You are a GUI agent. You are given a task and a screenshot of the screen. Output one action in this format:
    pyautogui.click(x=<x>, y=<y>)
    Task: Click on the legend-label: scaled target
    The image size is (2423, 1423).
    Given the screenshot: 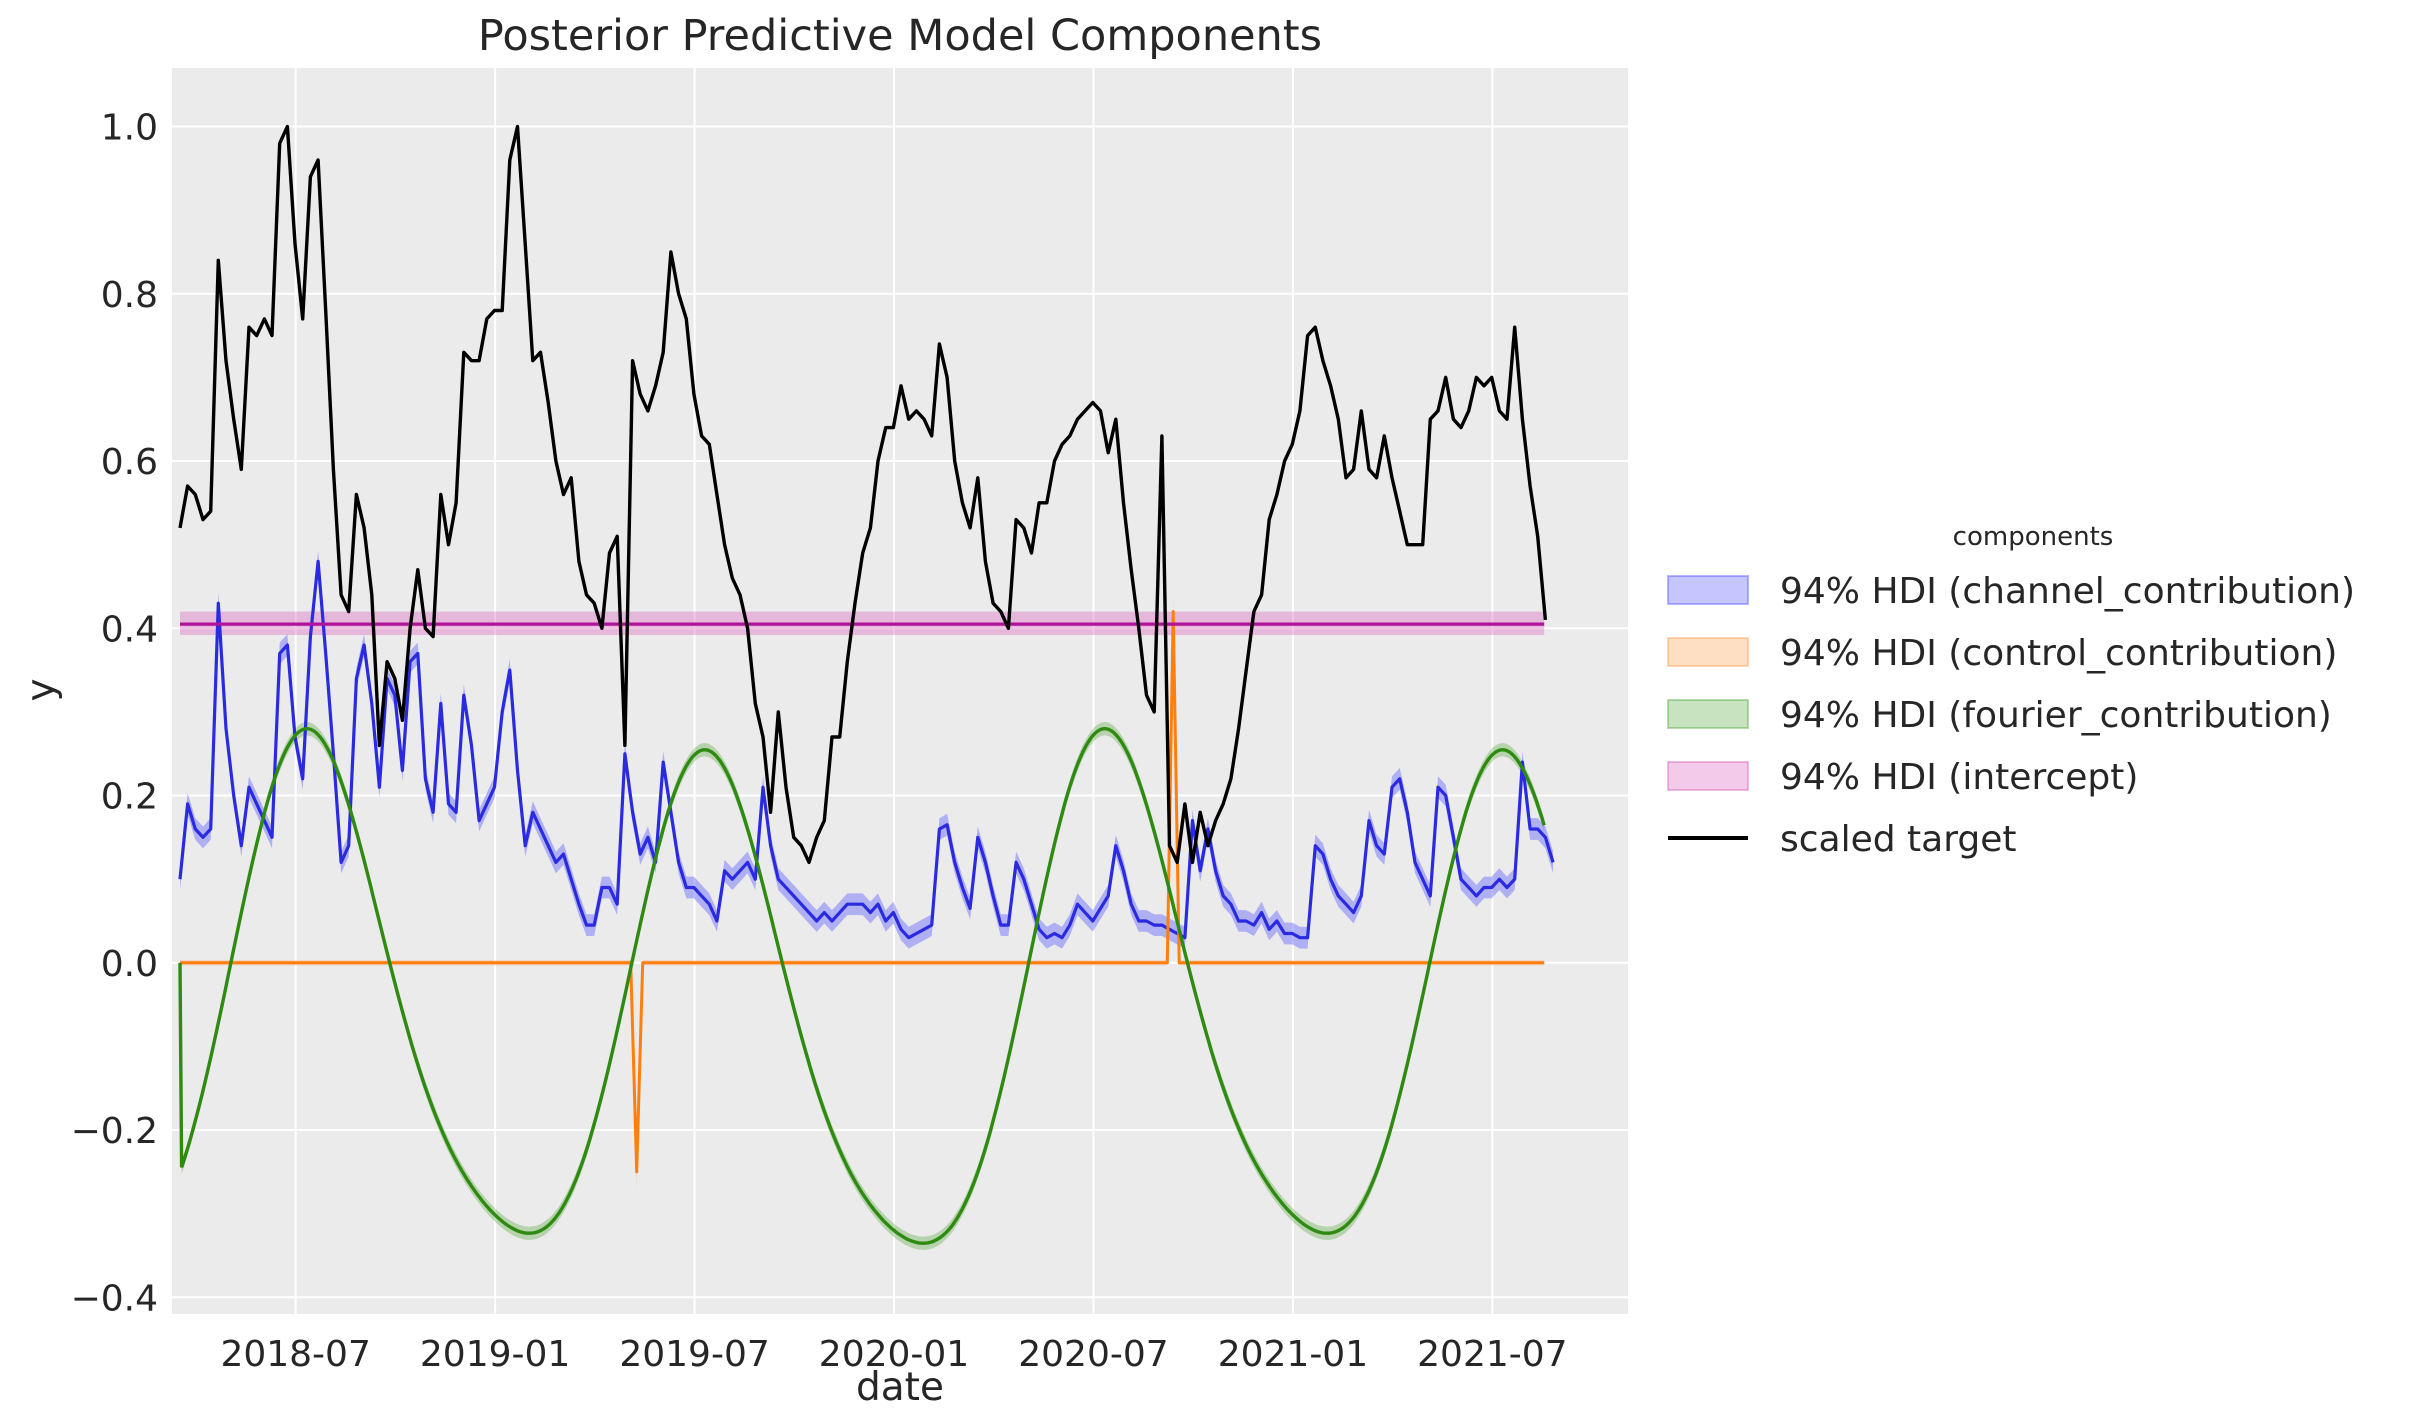 What is the action you would take?
    pyautogui.click(x=1898, y=839)
    